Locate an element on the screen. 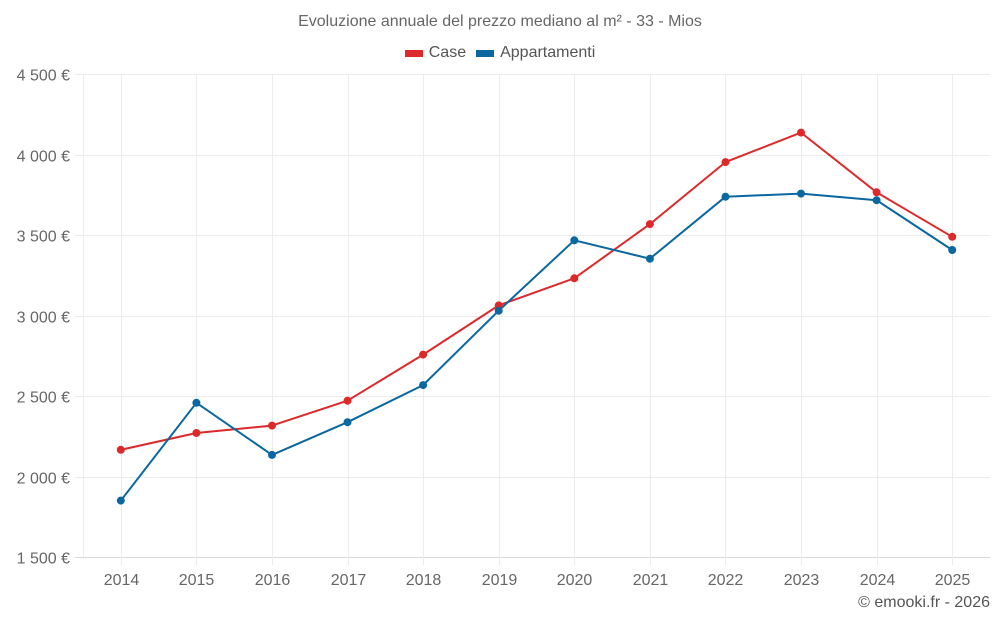 Image resolution: width=1000 pixels, height=625 pixels. y-tick-label: 2 500 € is located at coordinates (43, 398).